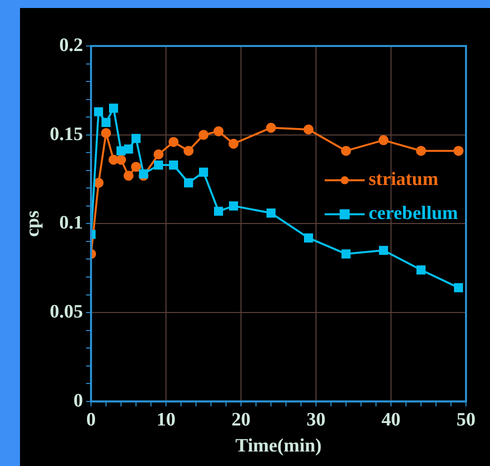 This screenshot has width=490, height=466. What do you see at coordinates (316, 420) in the screenshot?
I see `x-tick-label: 30` at bounding box center [316, 420].